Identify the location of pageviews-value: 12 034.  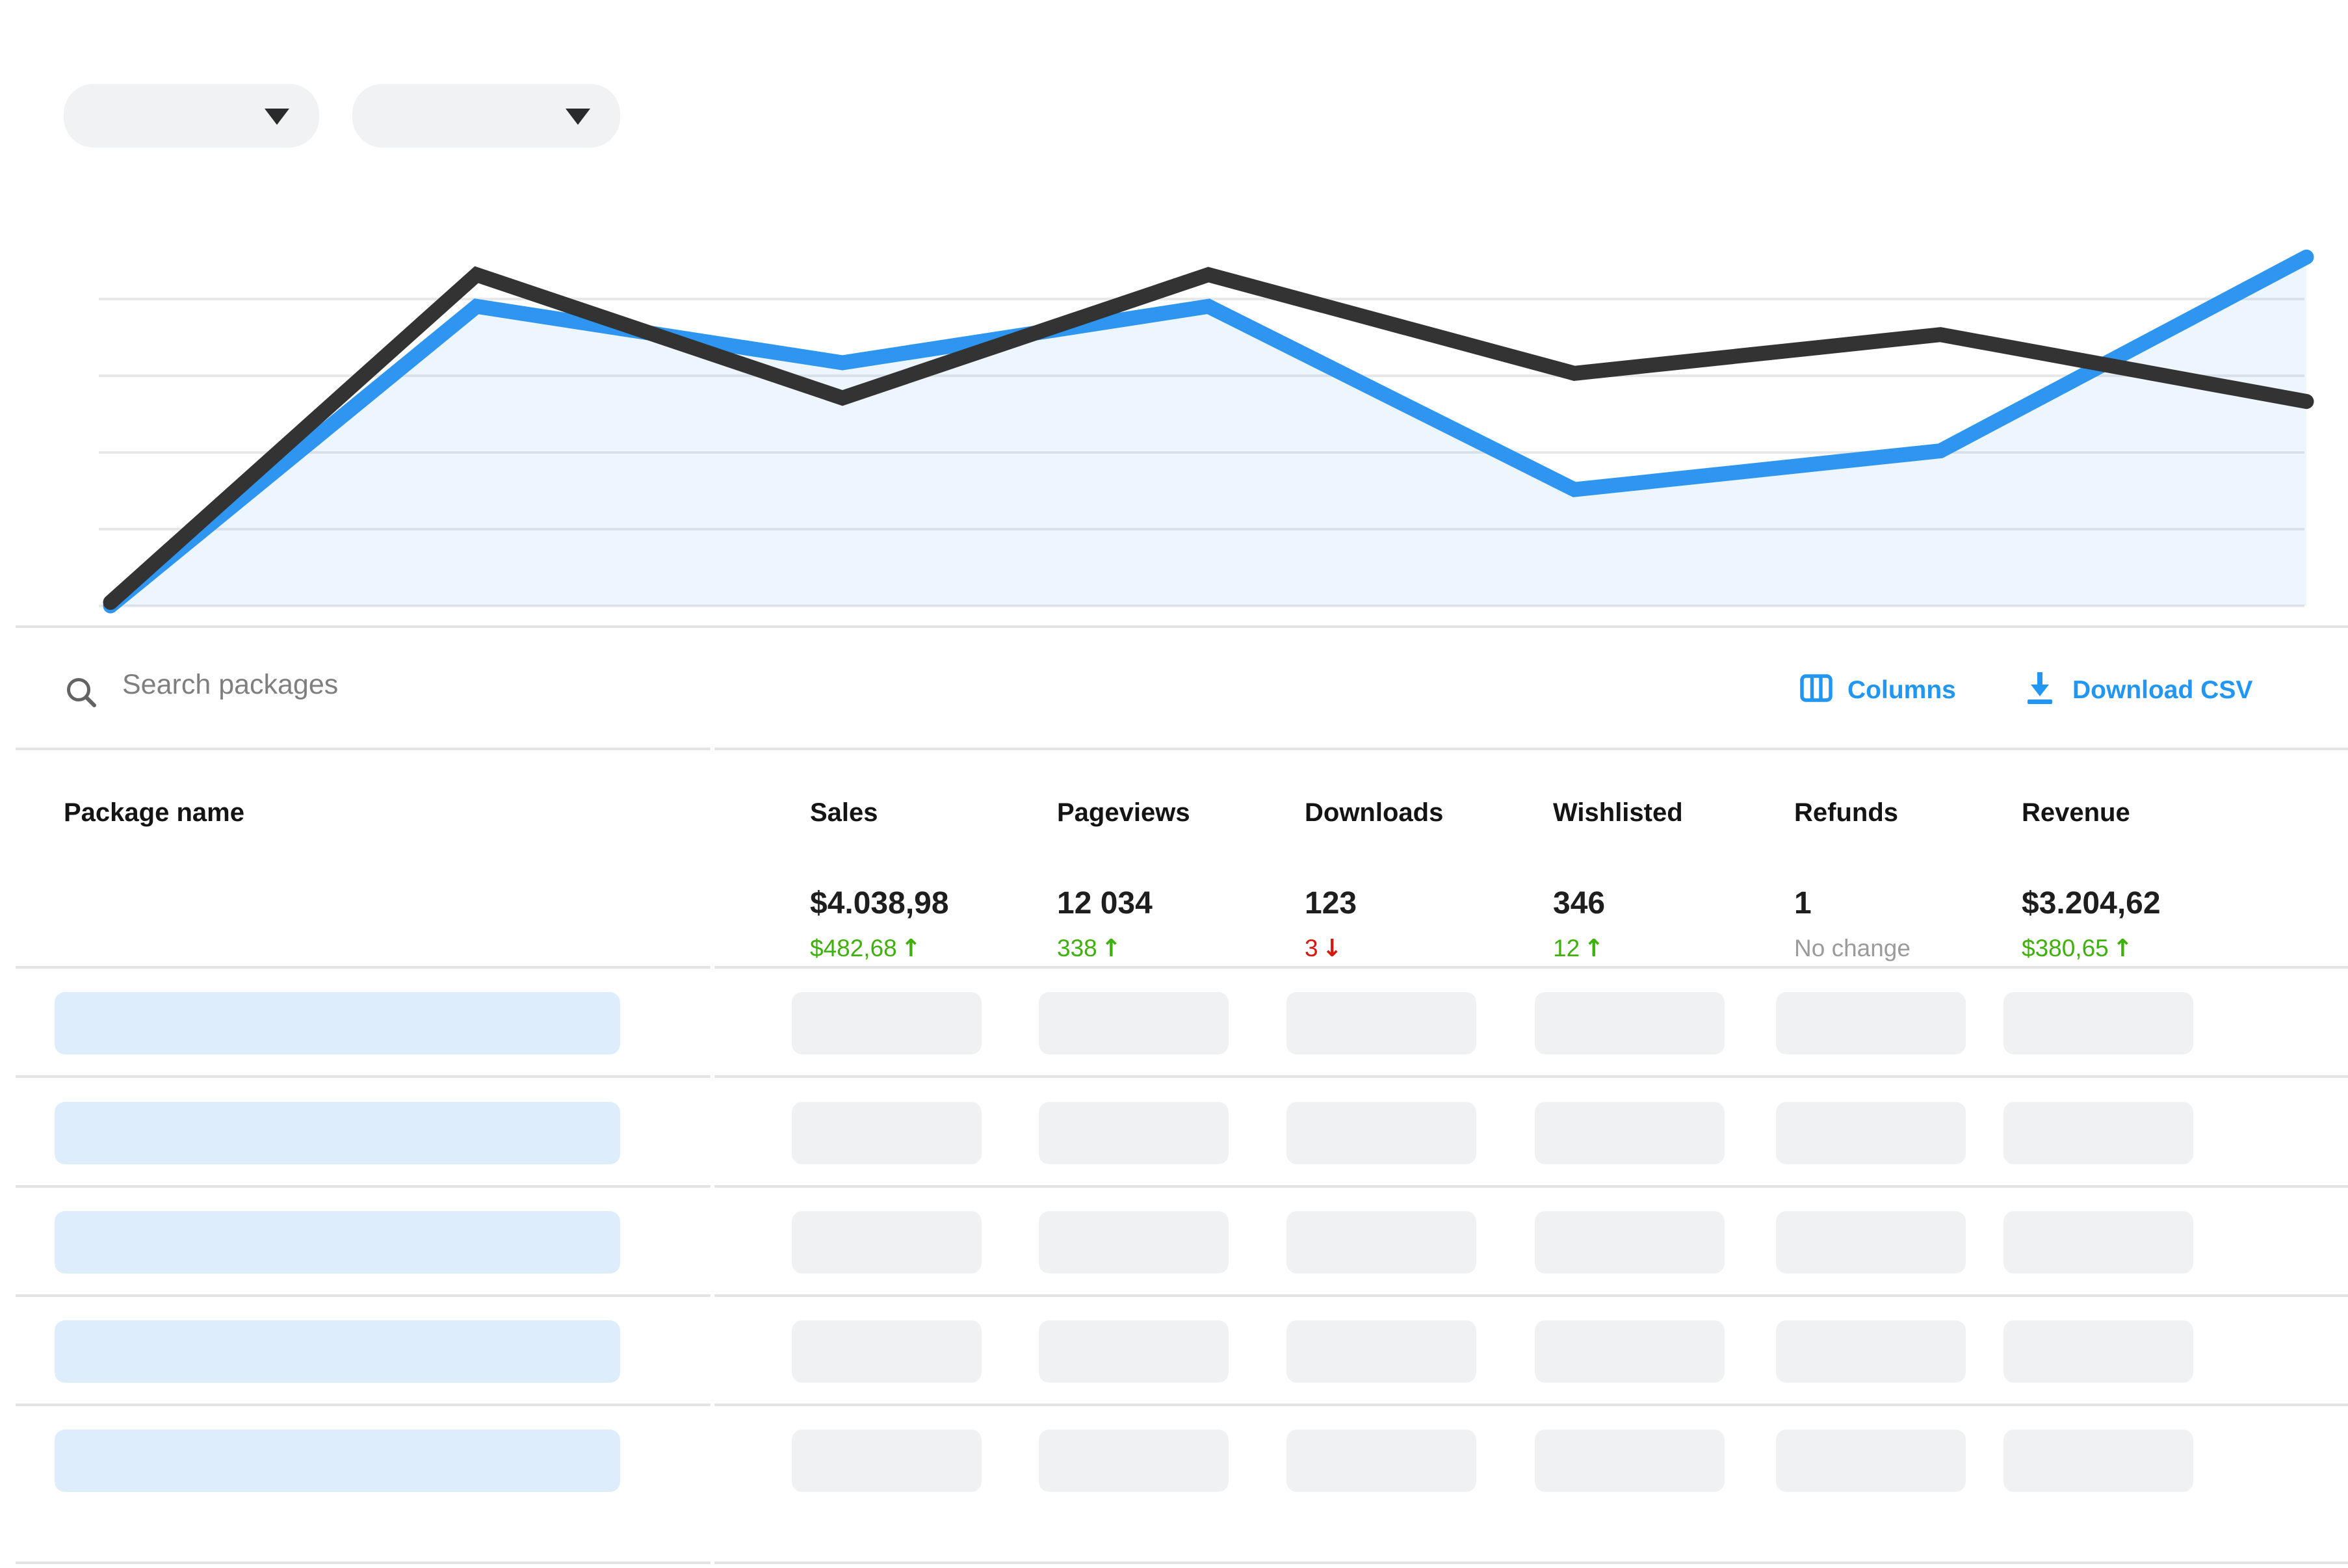
(1105, 903).